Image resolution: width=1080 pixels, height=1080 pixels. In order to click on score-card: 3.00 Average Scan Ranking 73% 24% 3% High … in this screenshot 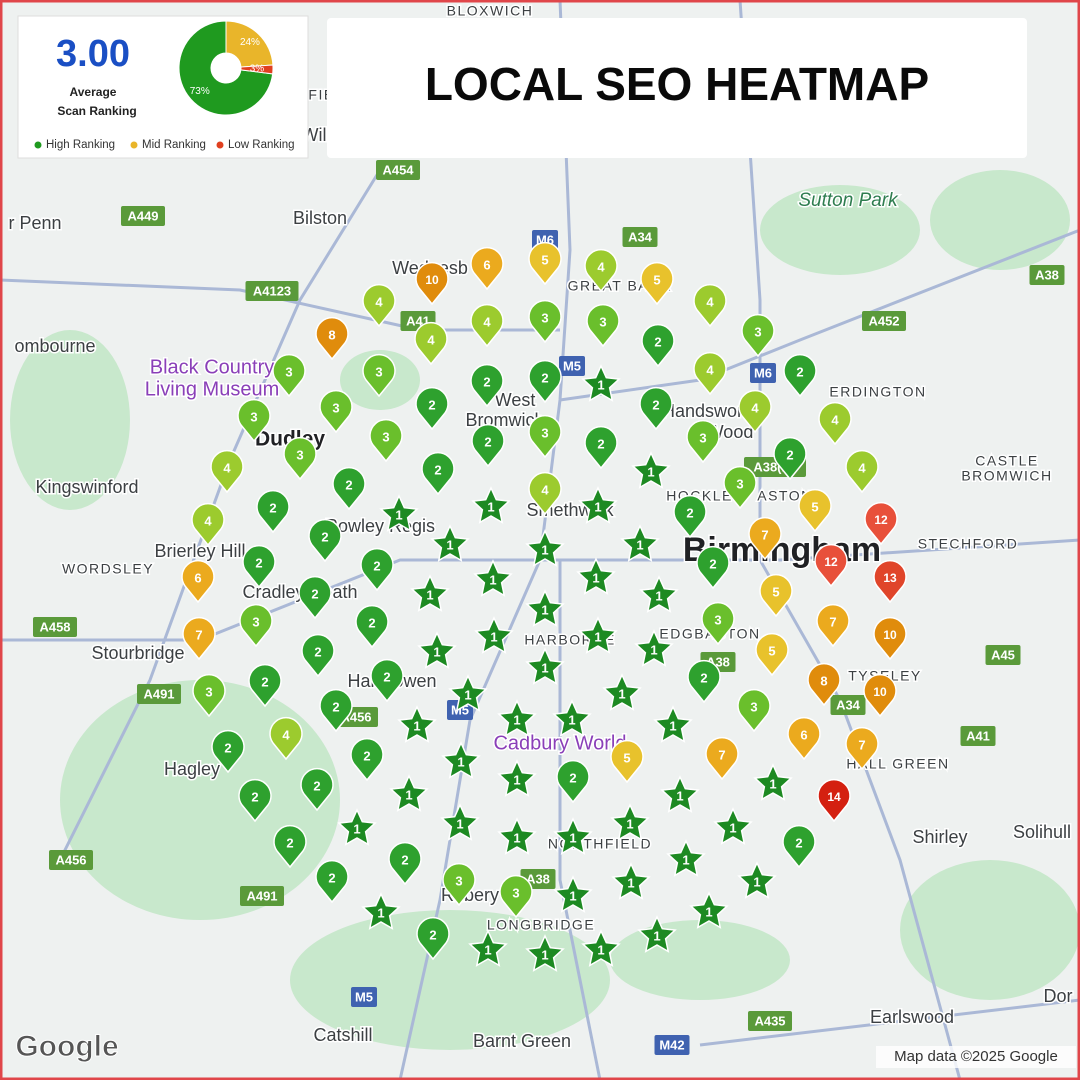, I will do `click(163, 87)`.